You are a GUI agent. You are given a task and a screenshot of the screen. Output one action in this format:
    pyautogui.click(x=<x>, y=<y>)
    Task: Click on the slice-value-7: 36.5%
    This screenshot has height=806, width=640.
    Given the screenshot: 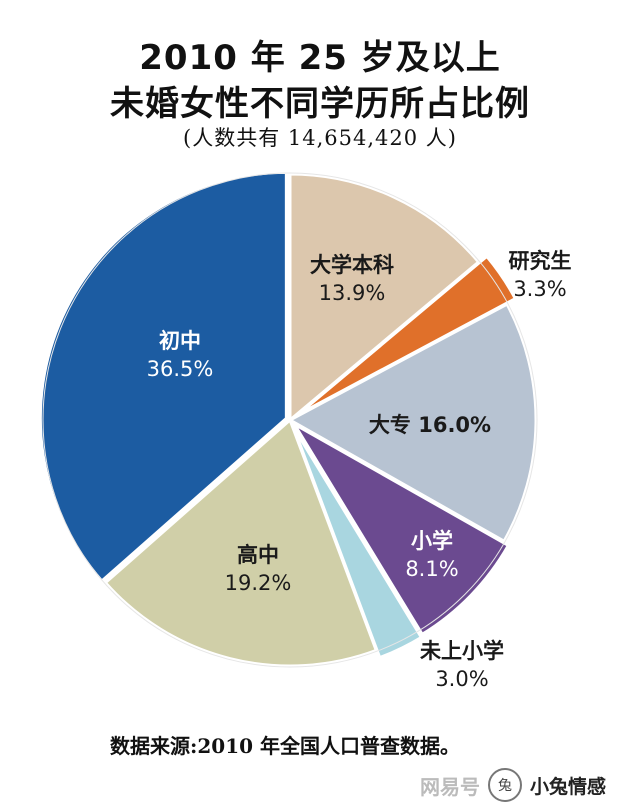 What is the action you would take?
    pyautogui.click(x=180, y=369)
    